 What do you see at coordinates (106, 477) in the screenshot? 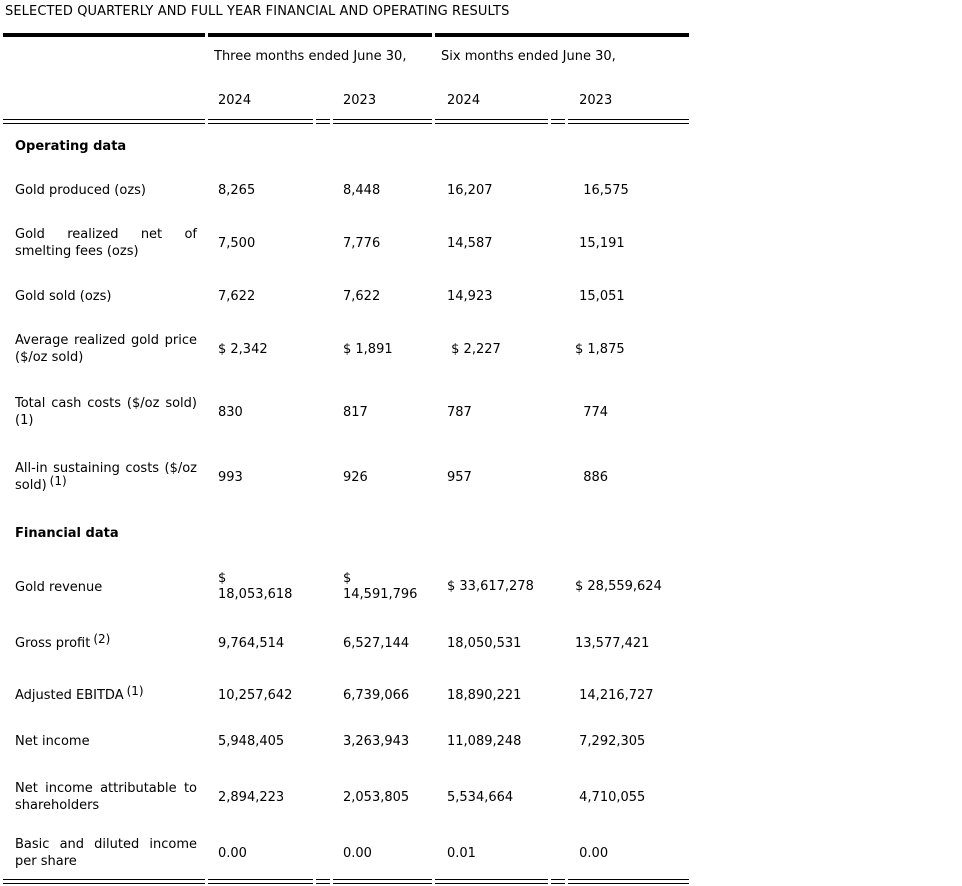
I see `row-label: All-in sustaining costs ($/oz sold)` at bounding box center [106, 477].